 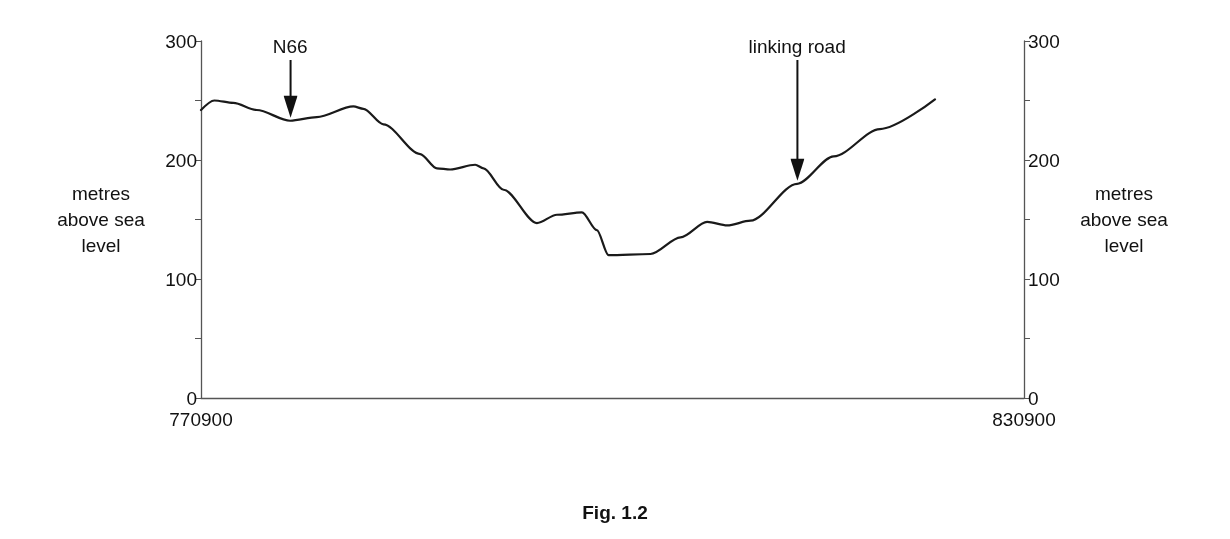 What do you see at coordinates (1033, 398) in the screenshot?
I see `y2-tick-label: 0` at bounding box center [1033, 398].